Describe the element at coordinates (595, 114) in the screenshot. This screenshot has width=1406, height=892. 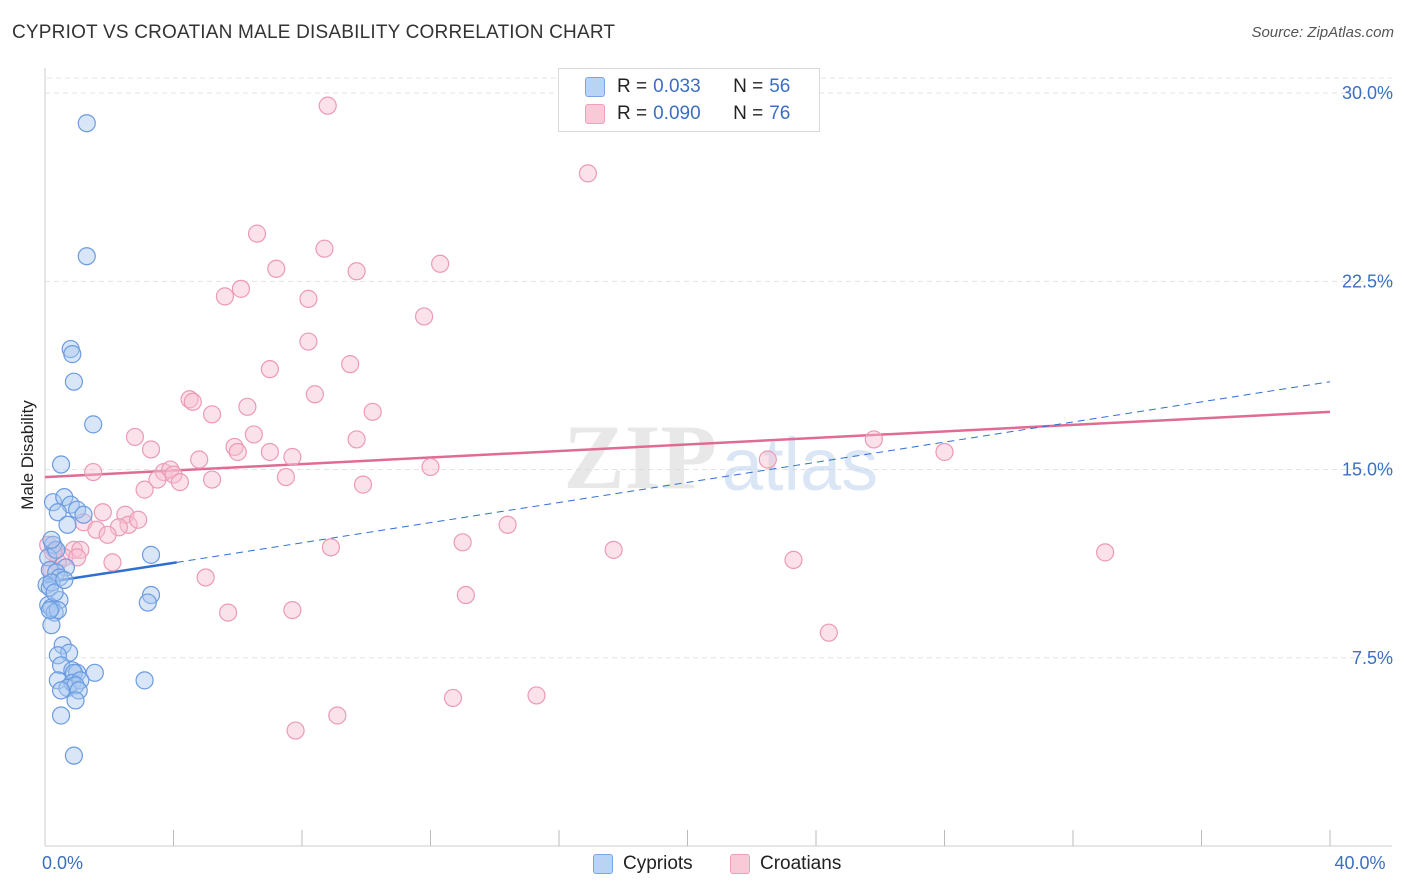
I see `legend-swatch-croatians` at that location.